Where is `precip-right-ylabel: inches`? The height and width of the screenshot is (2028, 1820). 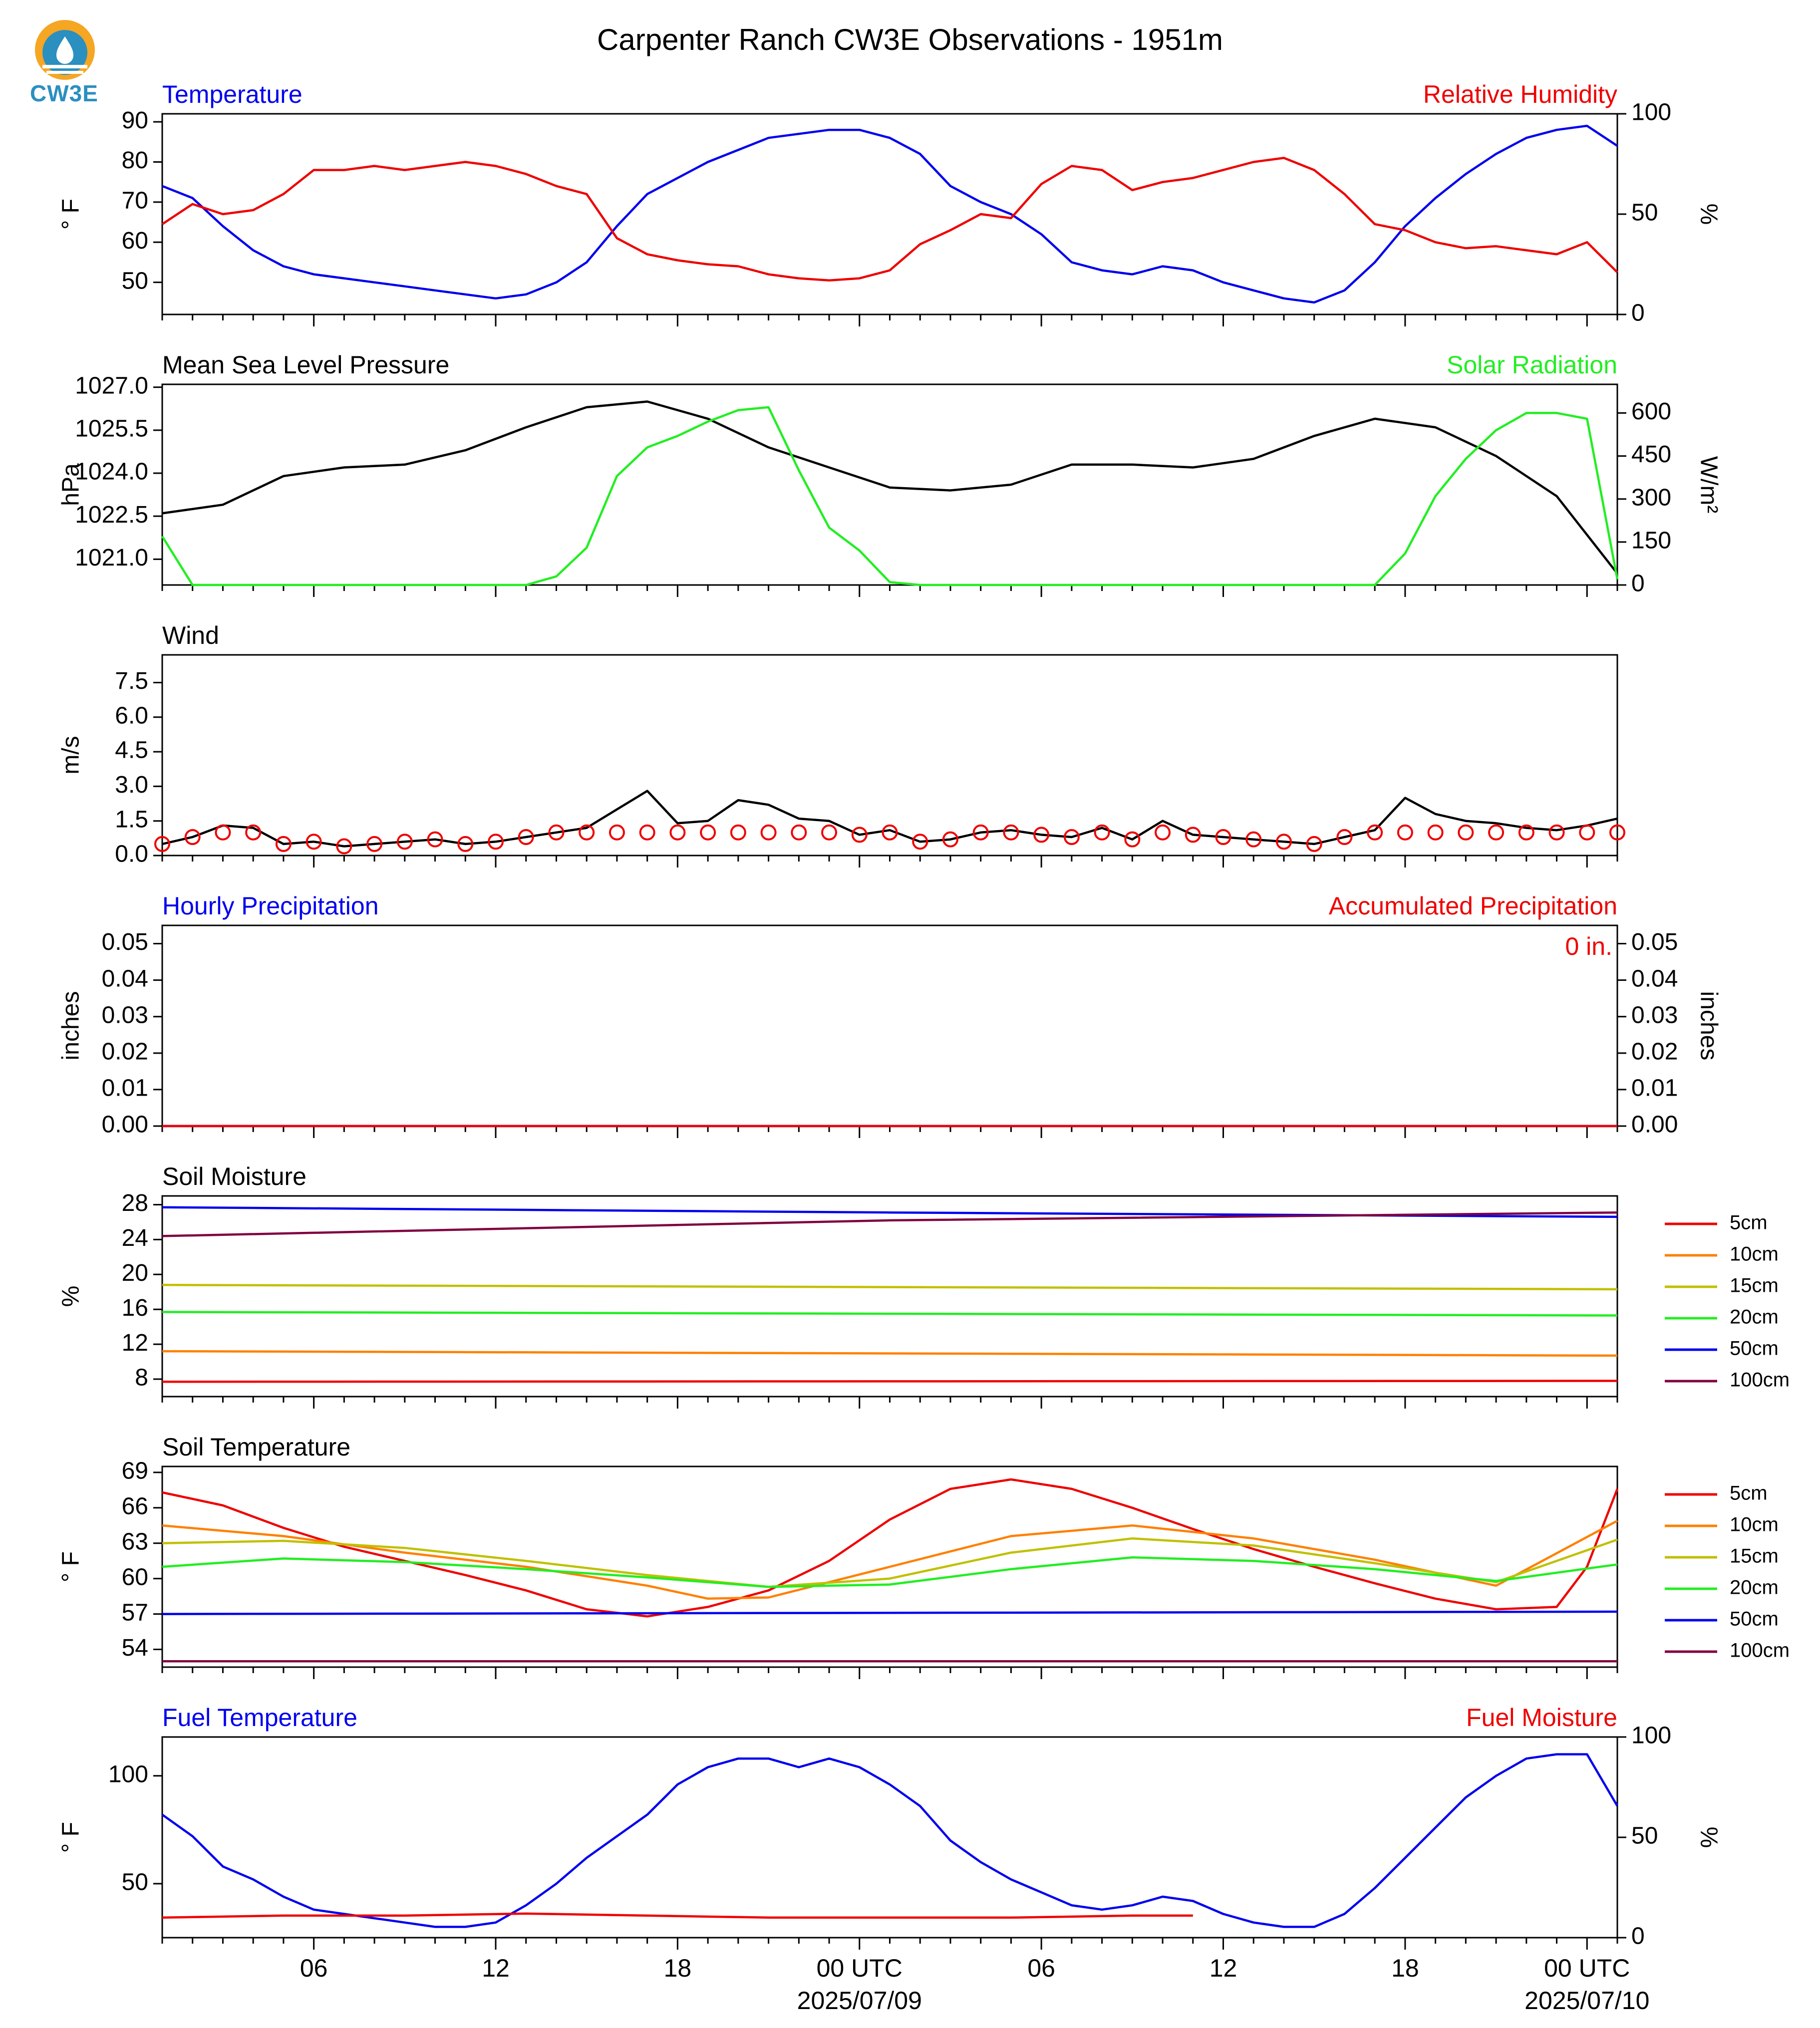
precip-right-ylabel: inches is located at coordinates (1708, 1026).